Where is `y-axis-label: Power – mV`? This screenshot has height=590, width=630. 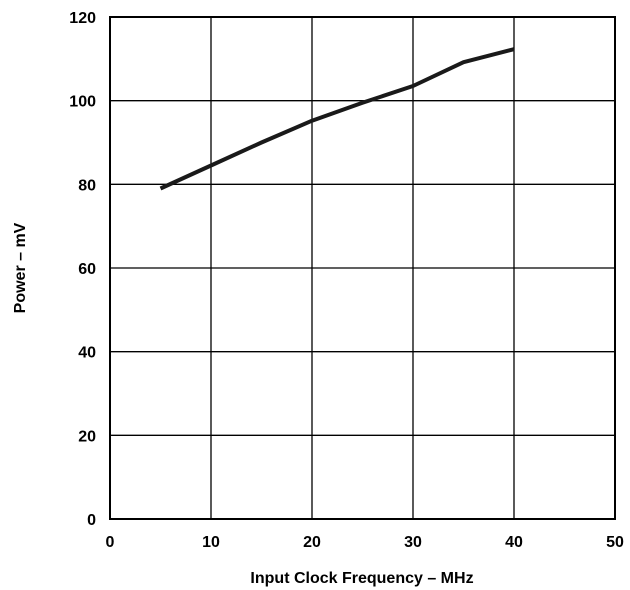 y-axis-label: Power – mV is located at coordinates (20, 267).